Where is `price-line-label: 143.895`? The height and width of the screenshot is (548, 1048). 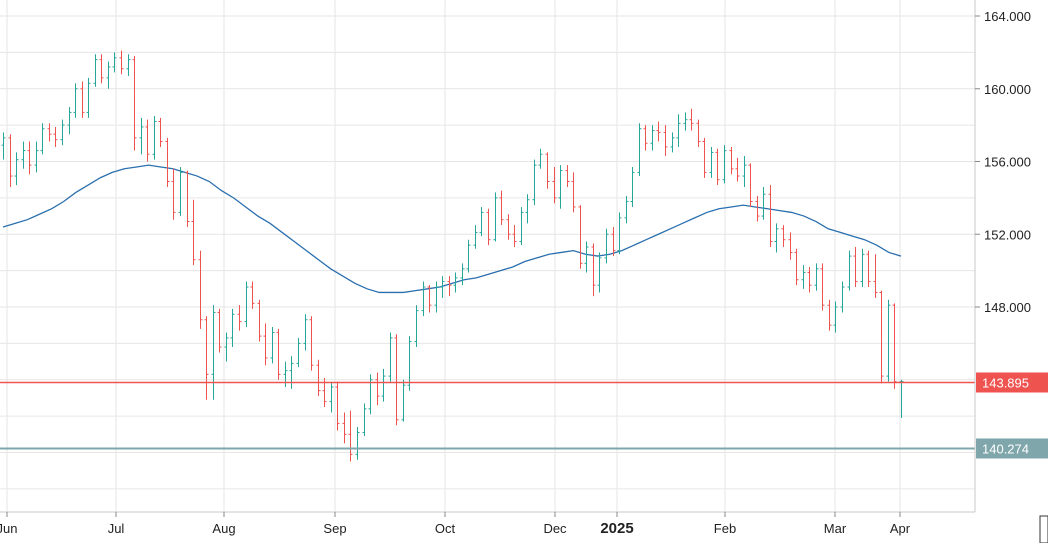
price-line-label: 143.895 is located at coordinates (1012, 382).